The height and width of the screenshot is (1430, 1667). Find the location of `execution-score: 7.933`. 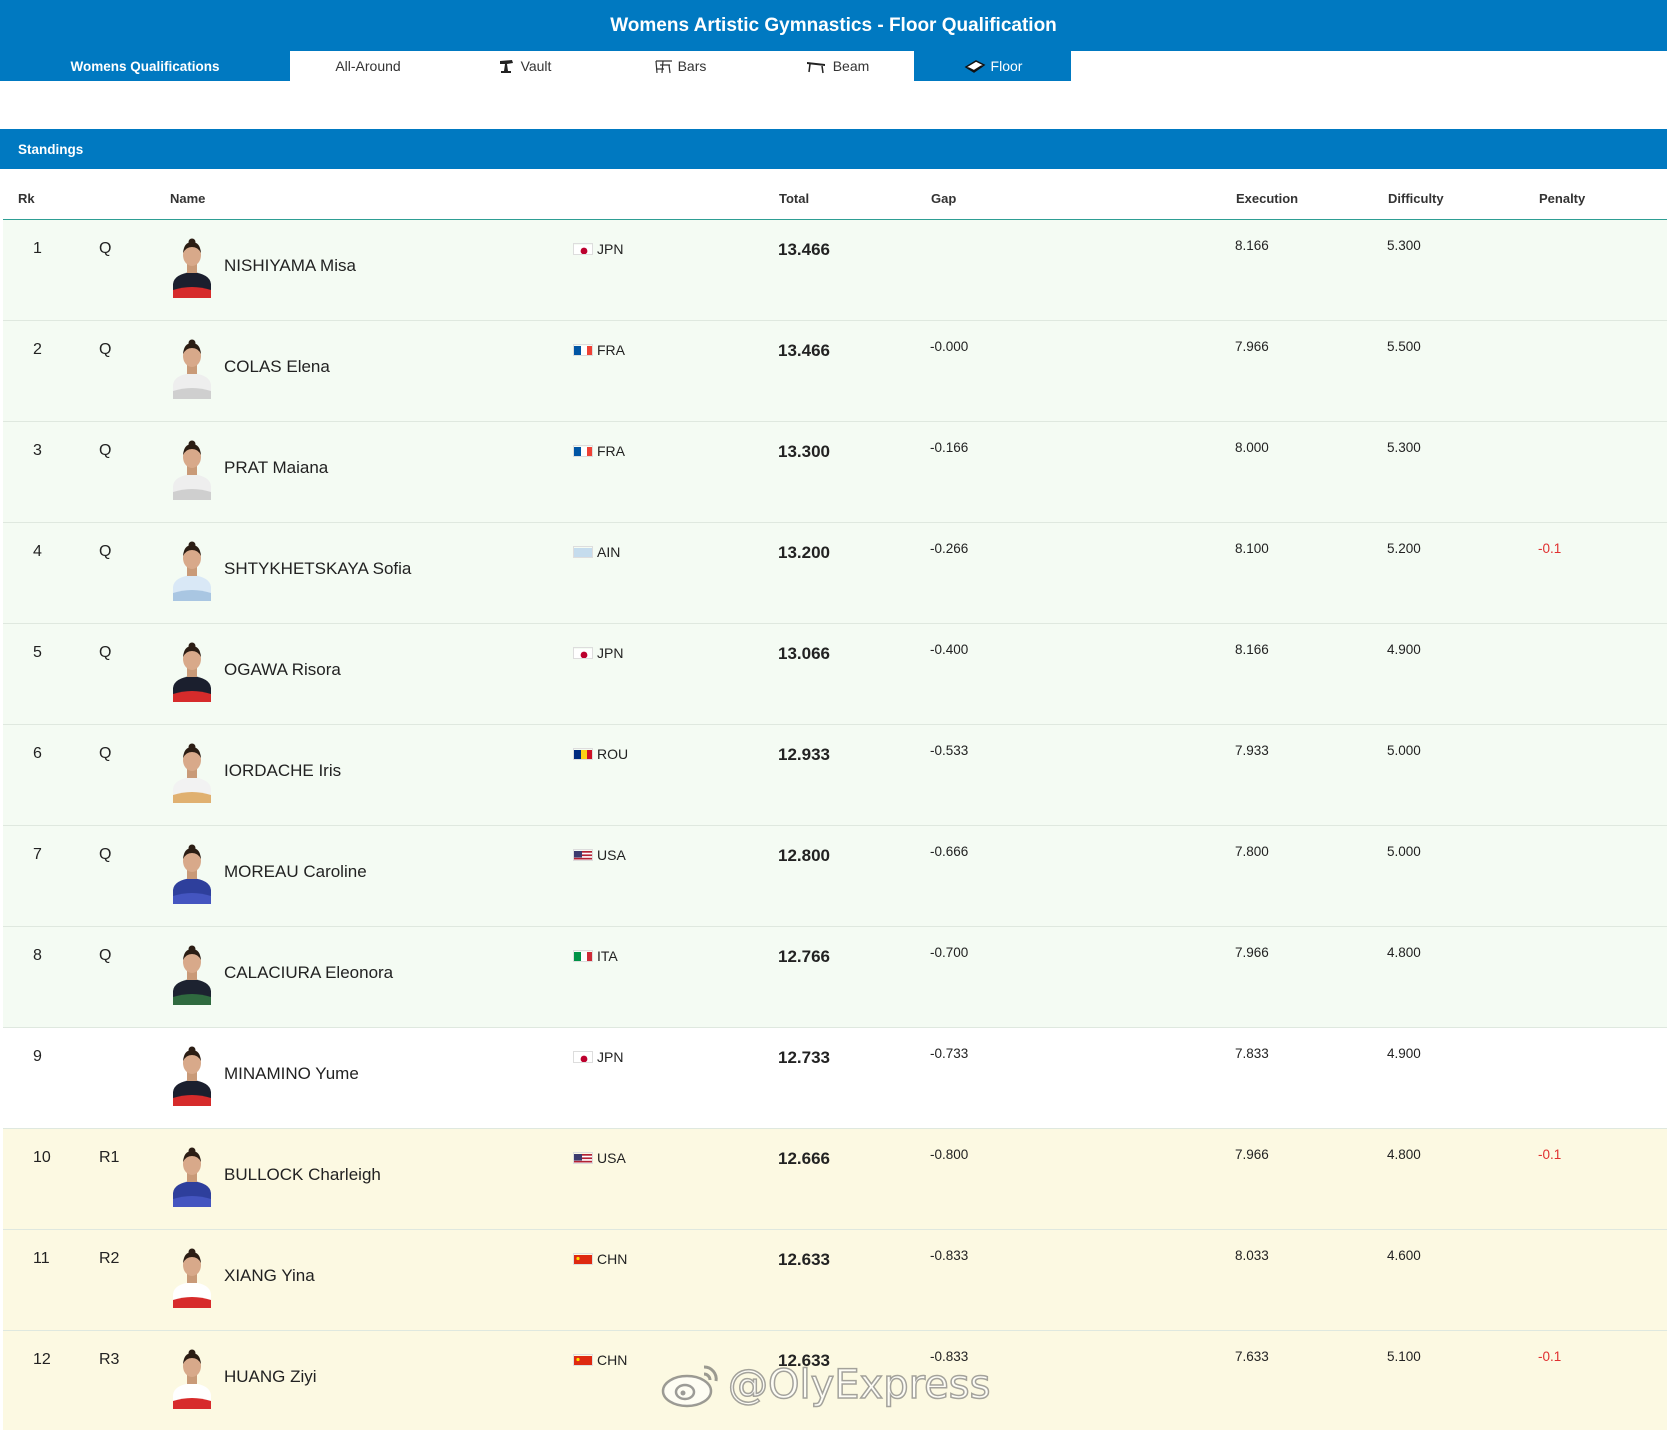

execution-score: 7.933 is located at coordinates (1252, 750).